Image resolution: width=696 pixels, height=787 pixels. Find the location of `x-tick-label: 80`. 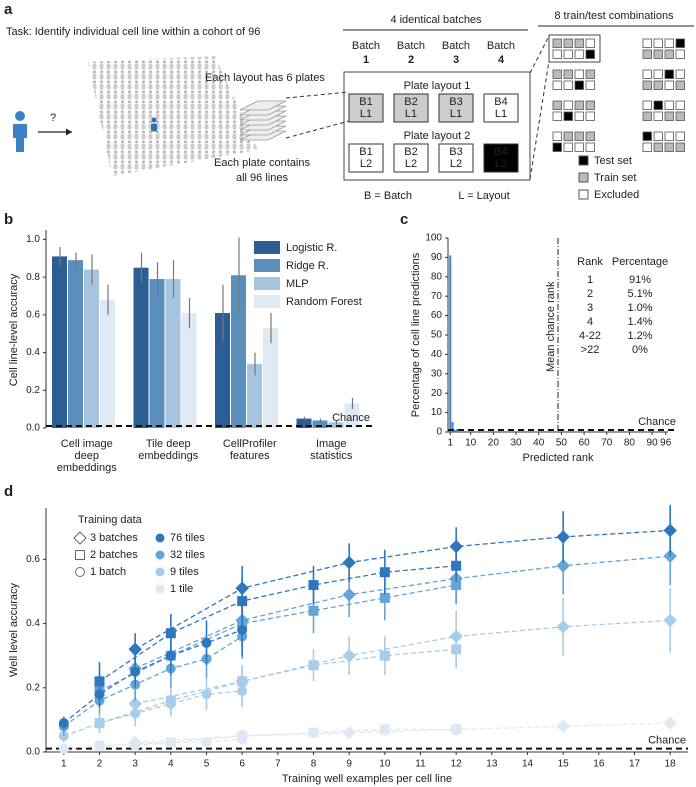

x-tick-label: 80 is located at coordinates (630, 443).